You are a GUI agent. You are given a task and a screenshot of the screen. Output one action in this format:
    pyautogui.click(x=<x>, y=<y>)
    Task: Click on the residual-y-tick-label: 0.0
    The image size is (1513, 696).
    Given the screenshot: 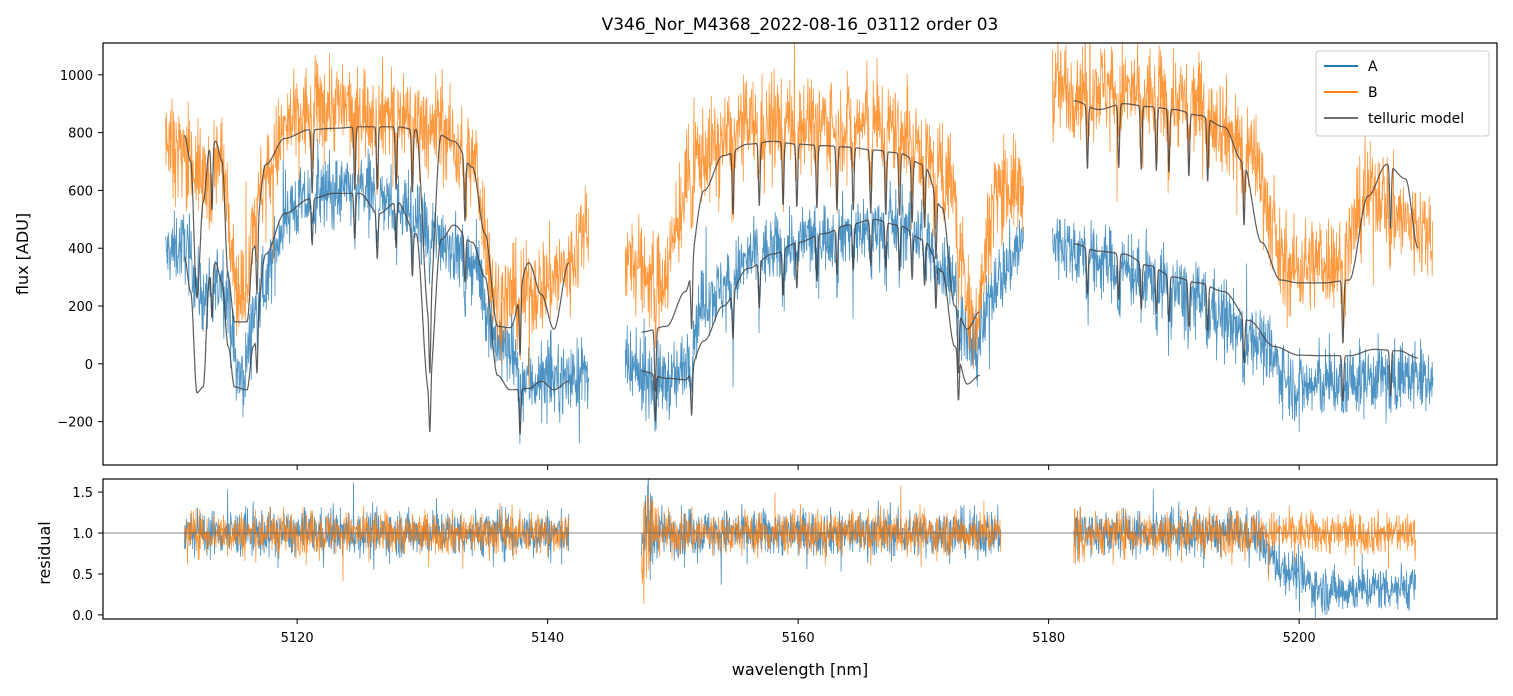 What is the action you would take?
    pyautogui.click(x=82, y=616)
    